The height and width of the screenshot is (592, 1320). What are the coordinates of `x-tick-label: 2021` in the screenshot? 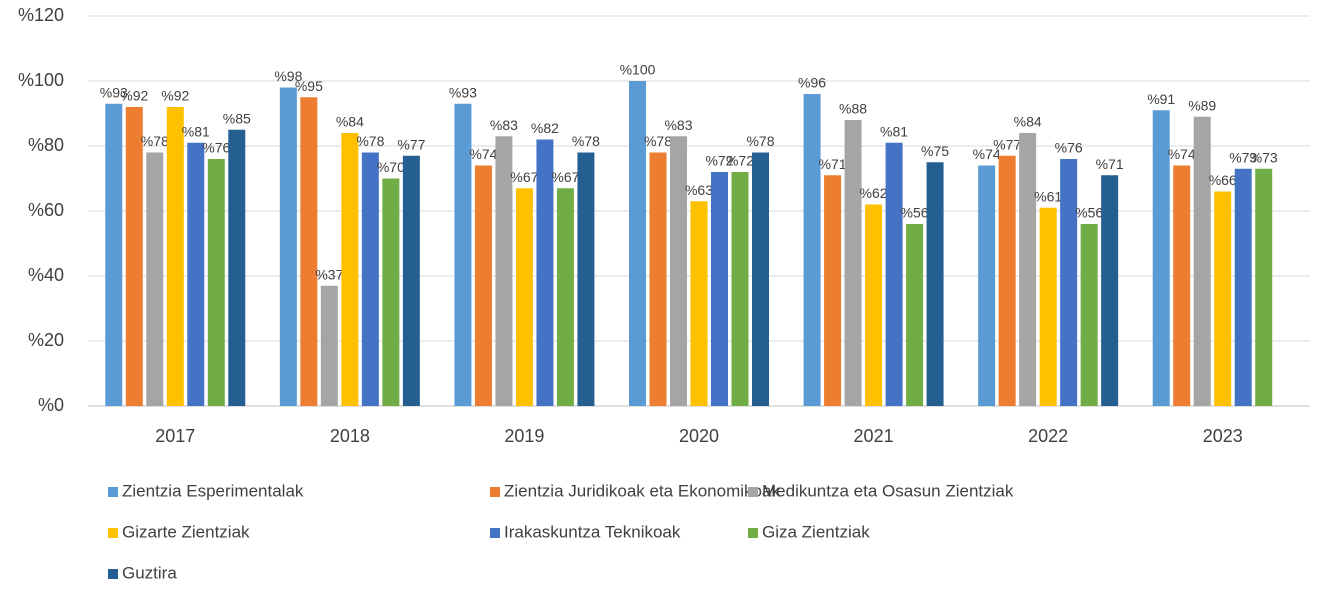 It's located at (874, 436).